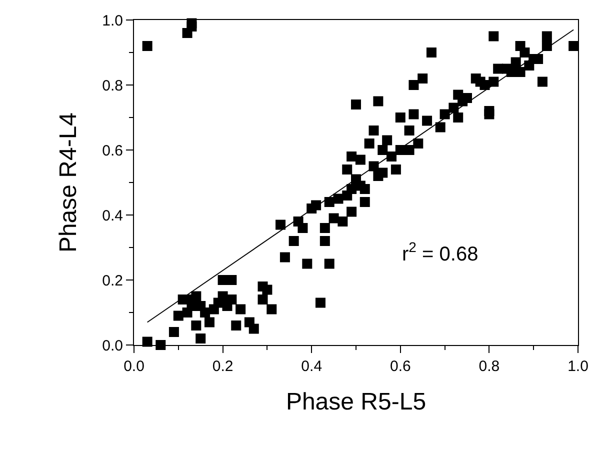 This screenshot has height=449, width=601. Describe the element at coordinates (440, 252) in the screenshot. I see `annotation: r$^{2}$ = 0.68` at that location.